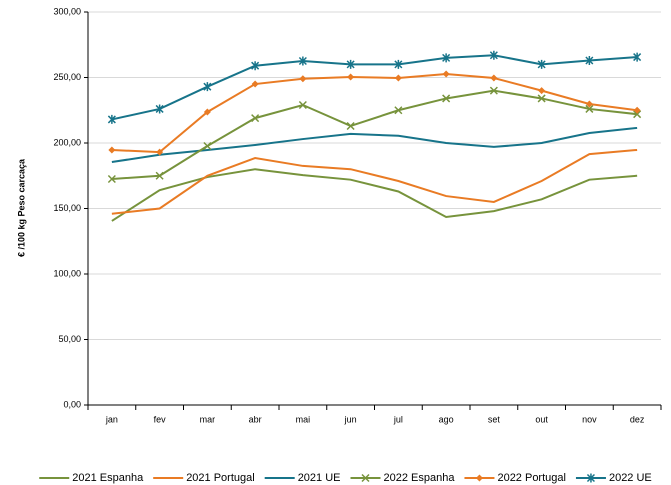 The width and height of the screenshot is (671, 485). I want to click on y-tick-label: 300,00, so click(67, 11).